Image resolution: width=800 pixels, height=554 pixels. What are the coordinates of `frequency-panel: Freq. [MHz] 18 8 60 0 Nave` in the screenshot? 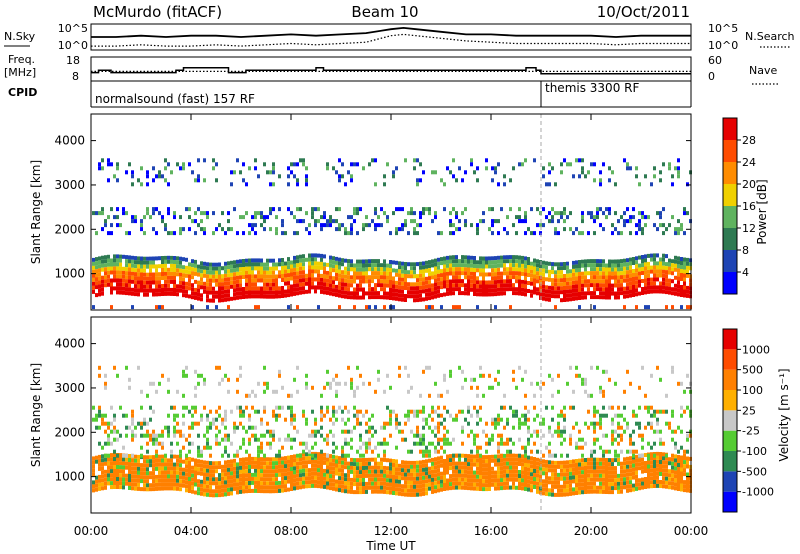 It's located at (391, 69).